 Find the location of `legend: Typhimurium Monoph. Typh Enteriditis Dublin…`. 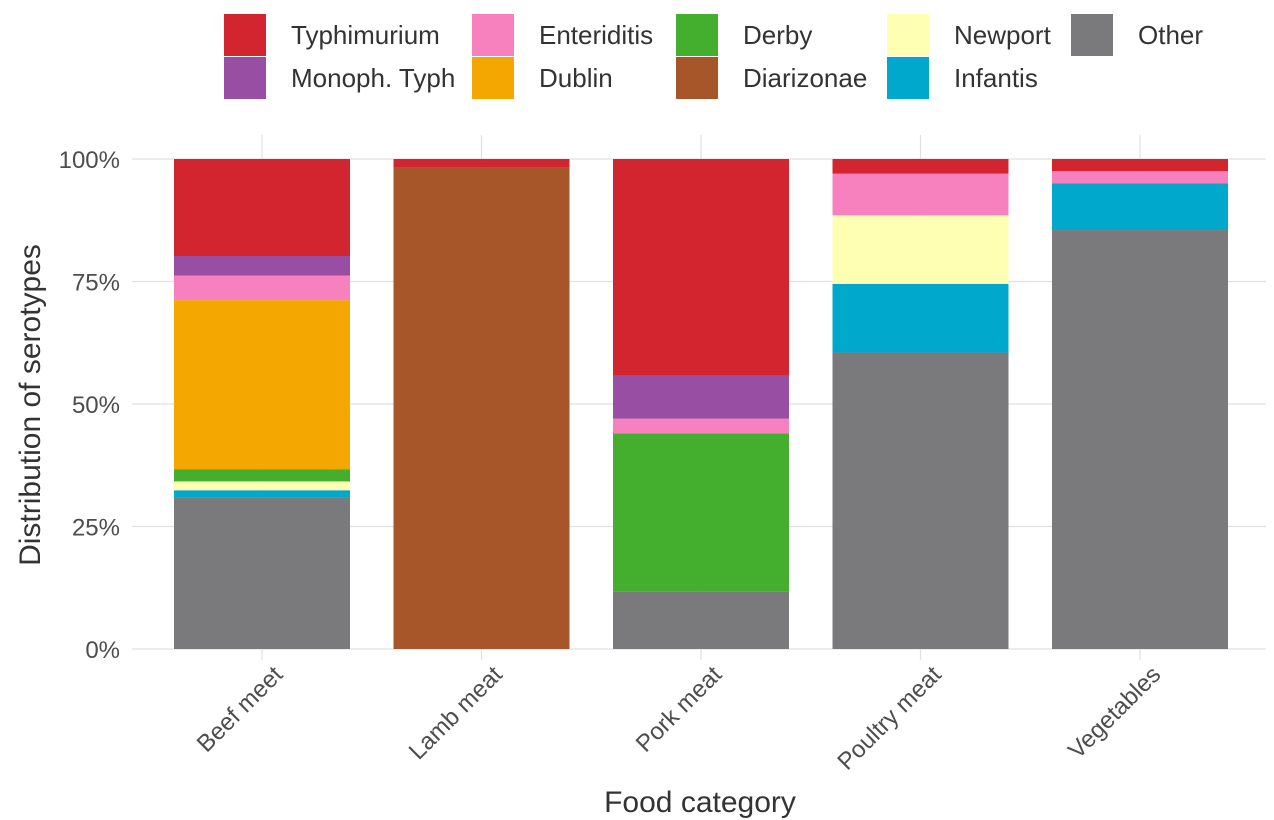

legend: Typhimurium Monoph. Typh Enteriditis Dublin… is located at coordinates (713, 56).